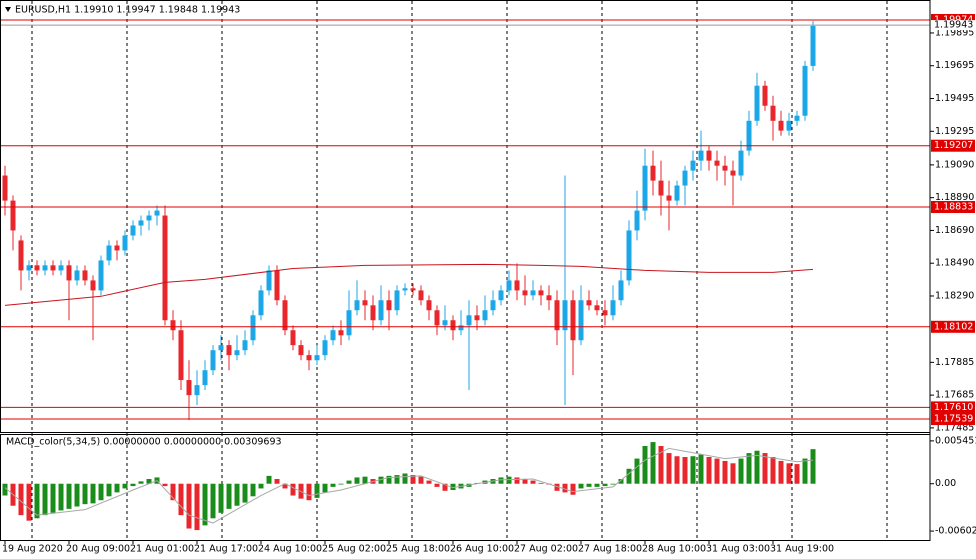  I want to click on x-tick-label: 20 Aug 09:00, so click(98, 549).